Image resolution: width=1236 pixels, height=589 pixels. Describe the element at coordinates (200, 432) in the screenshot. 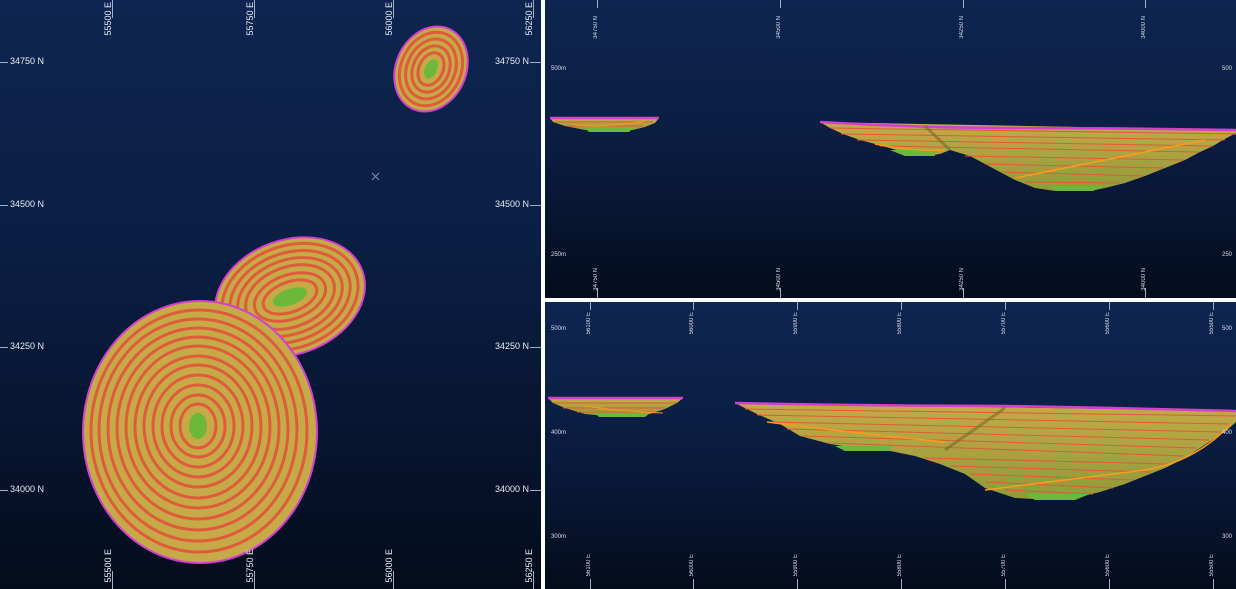

I see `main-pit-plan` at that location.